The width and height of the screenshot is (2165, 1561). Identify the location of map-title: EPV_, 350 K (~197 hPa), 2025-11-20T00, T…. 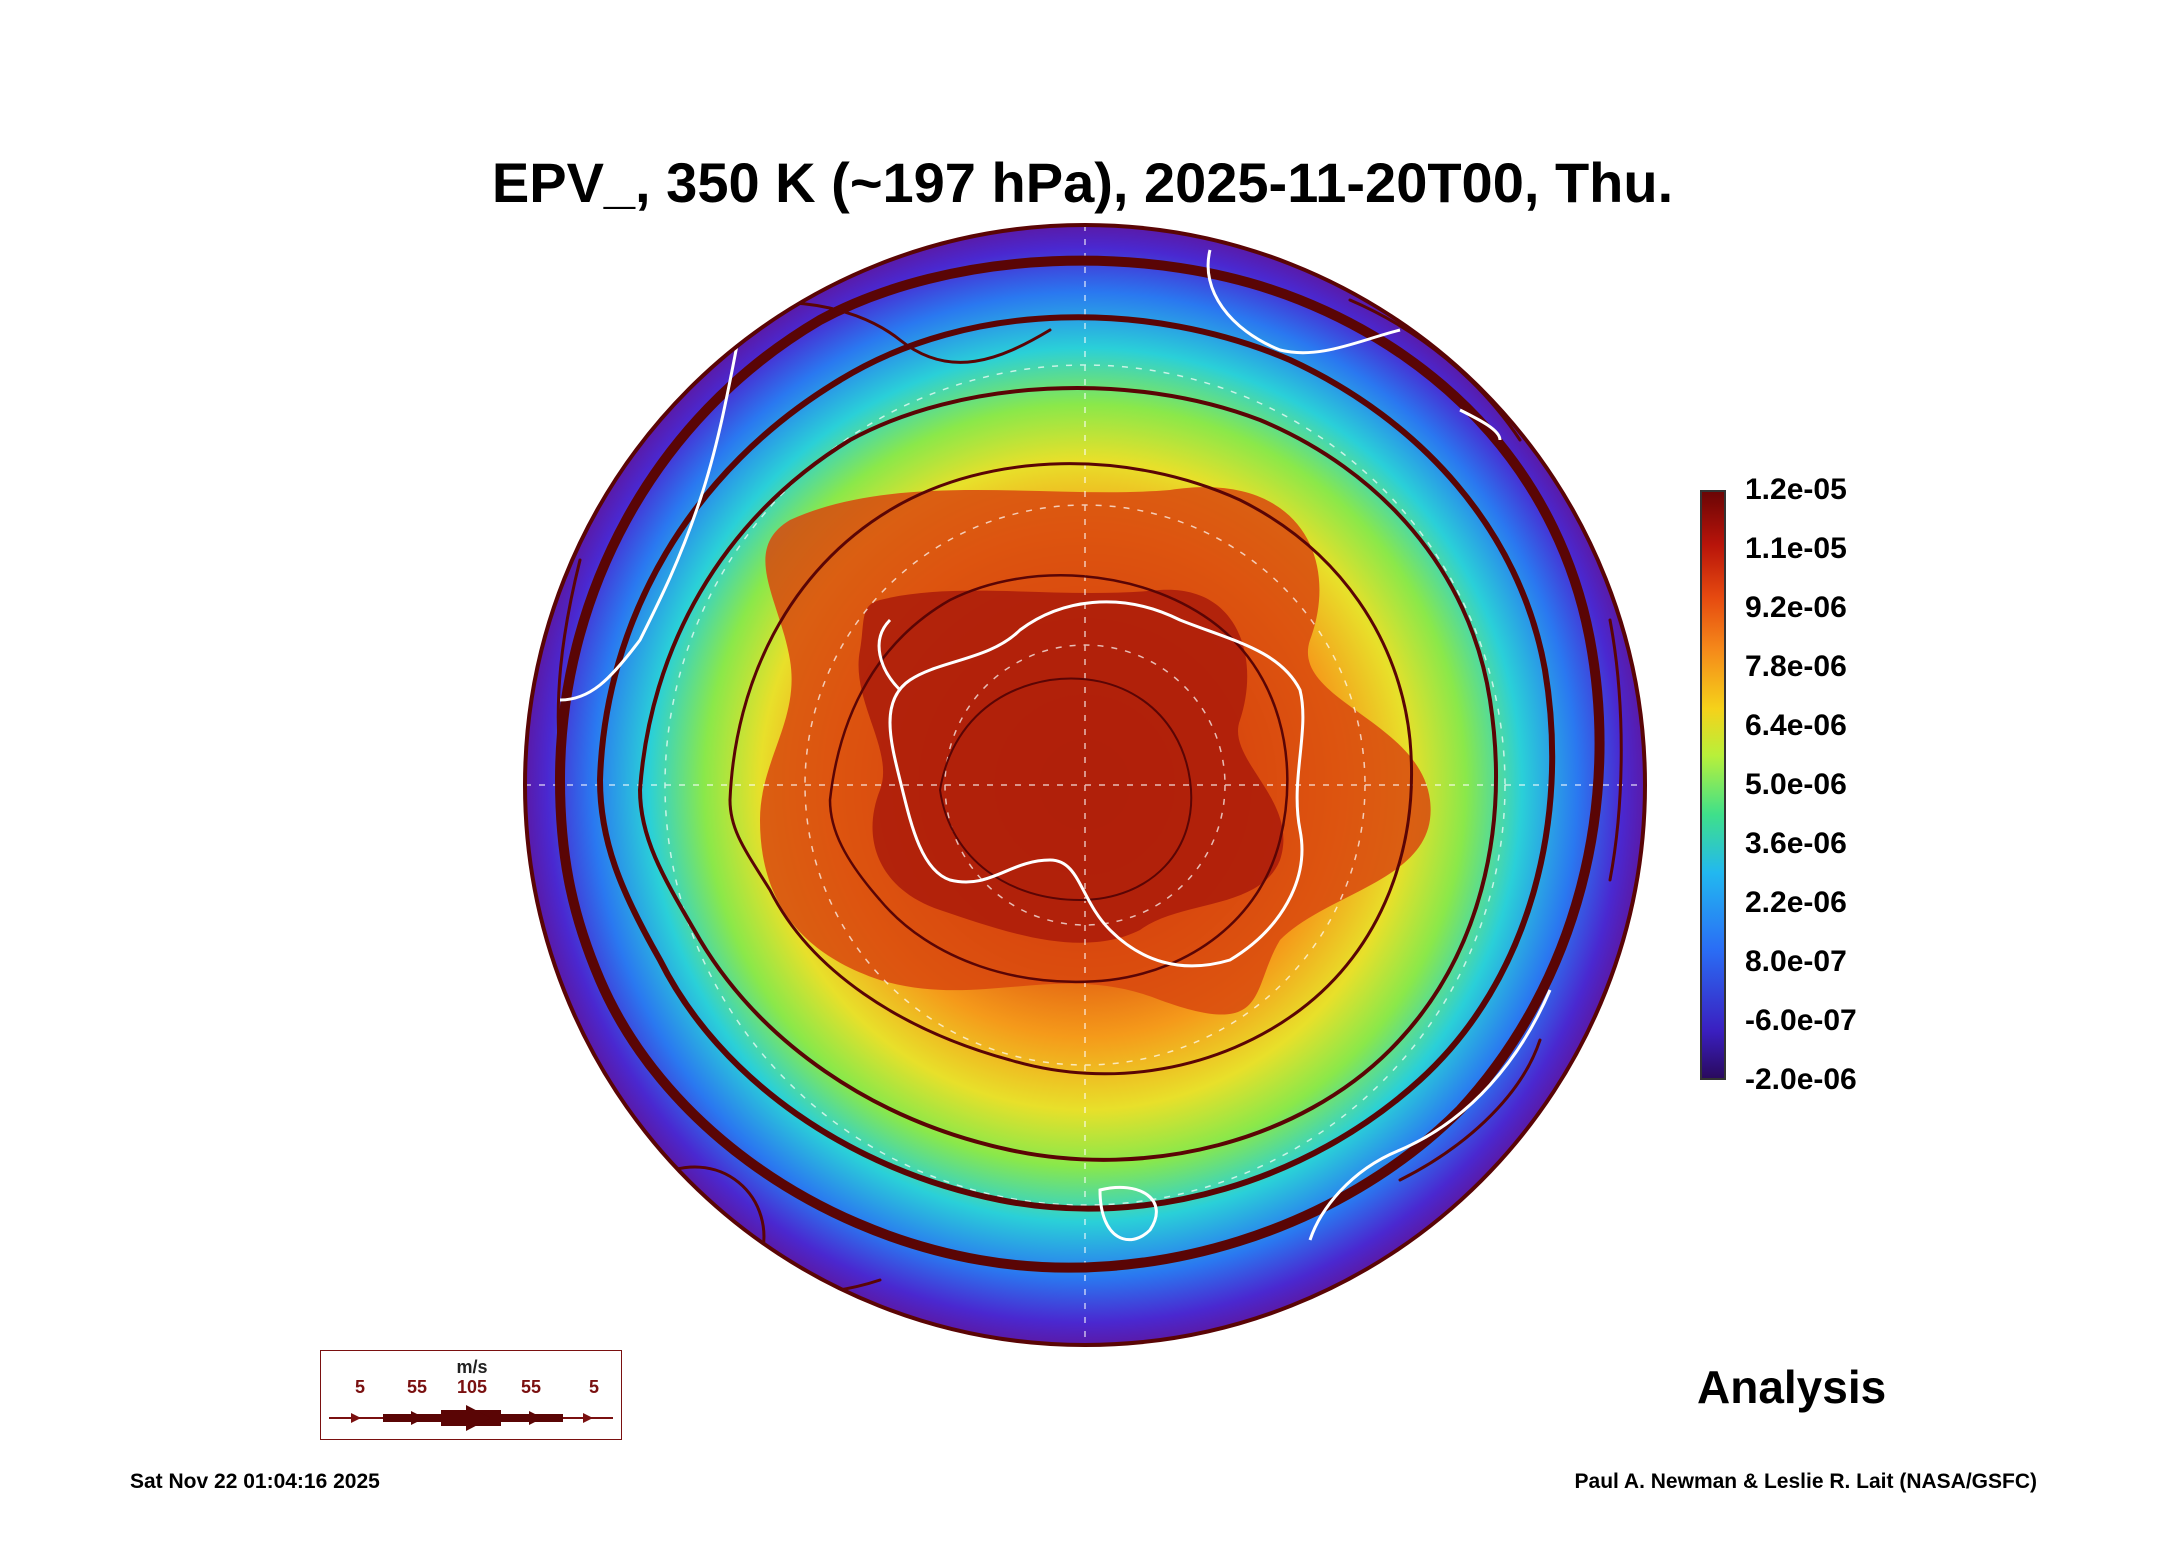
(1082, 182).